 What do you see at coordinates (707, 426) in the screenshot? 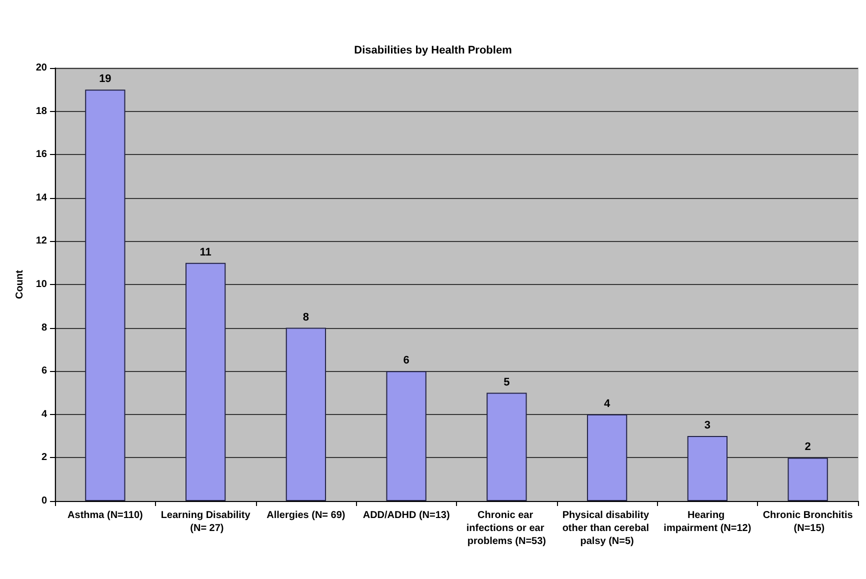
I see `data-label: 3` at bounding box center [707, 426].